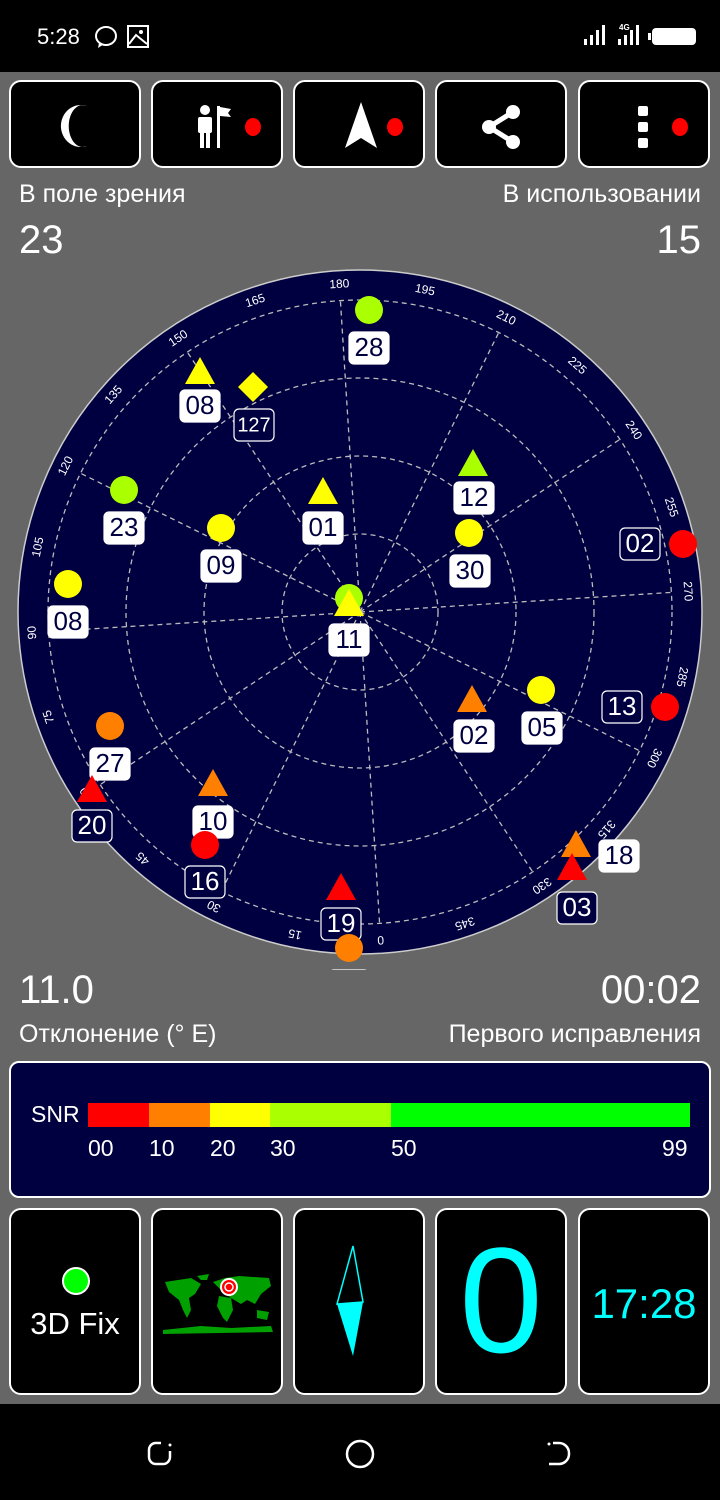 The width and height of the screenshot is (720, 1500). Describe the element at coordinates (75, 1301) in the screenshot. I see `fix-status-panel: 3D Fix` at that location.